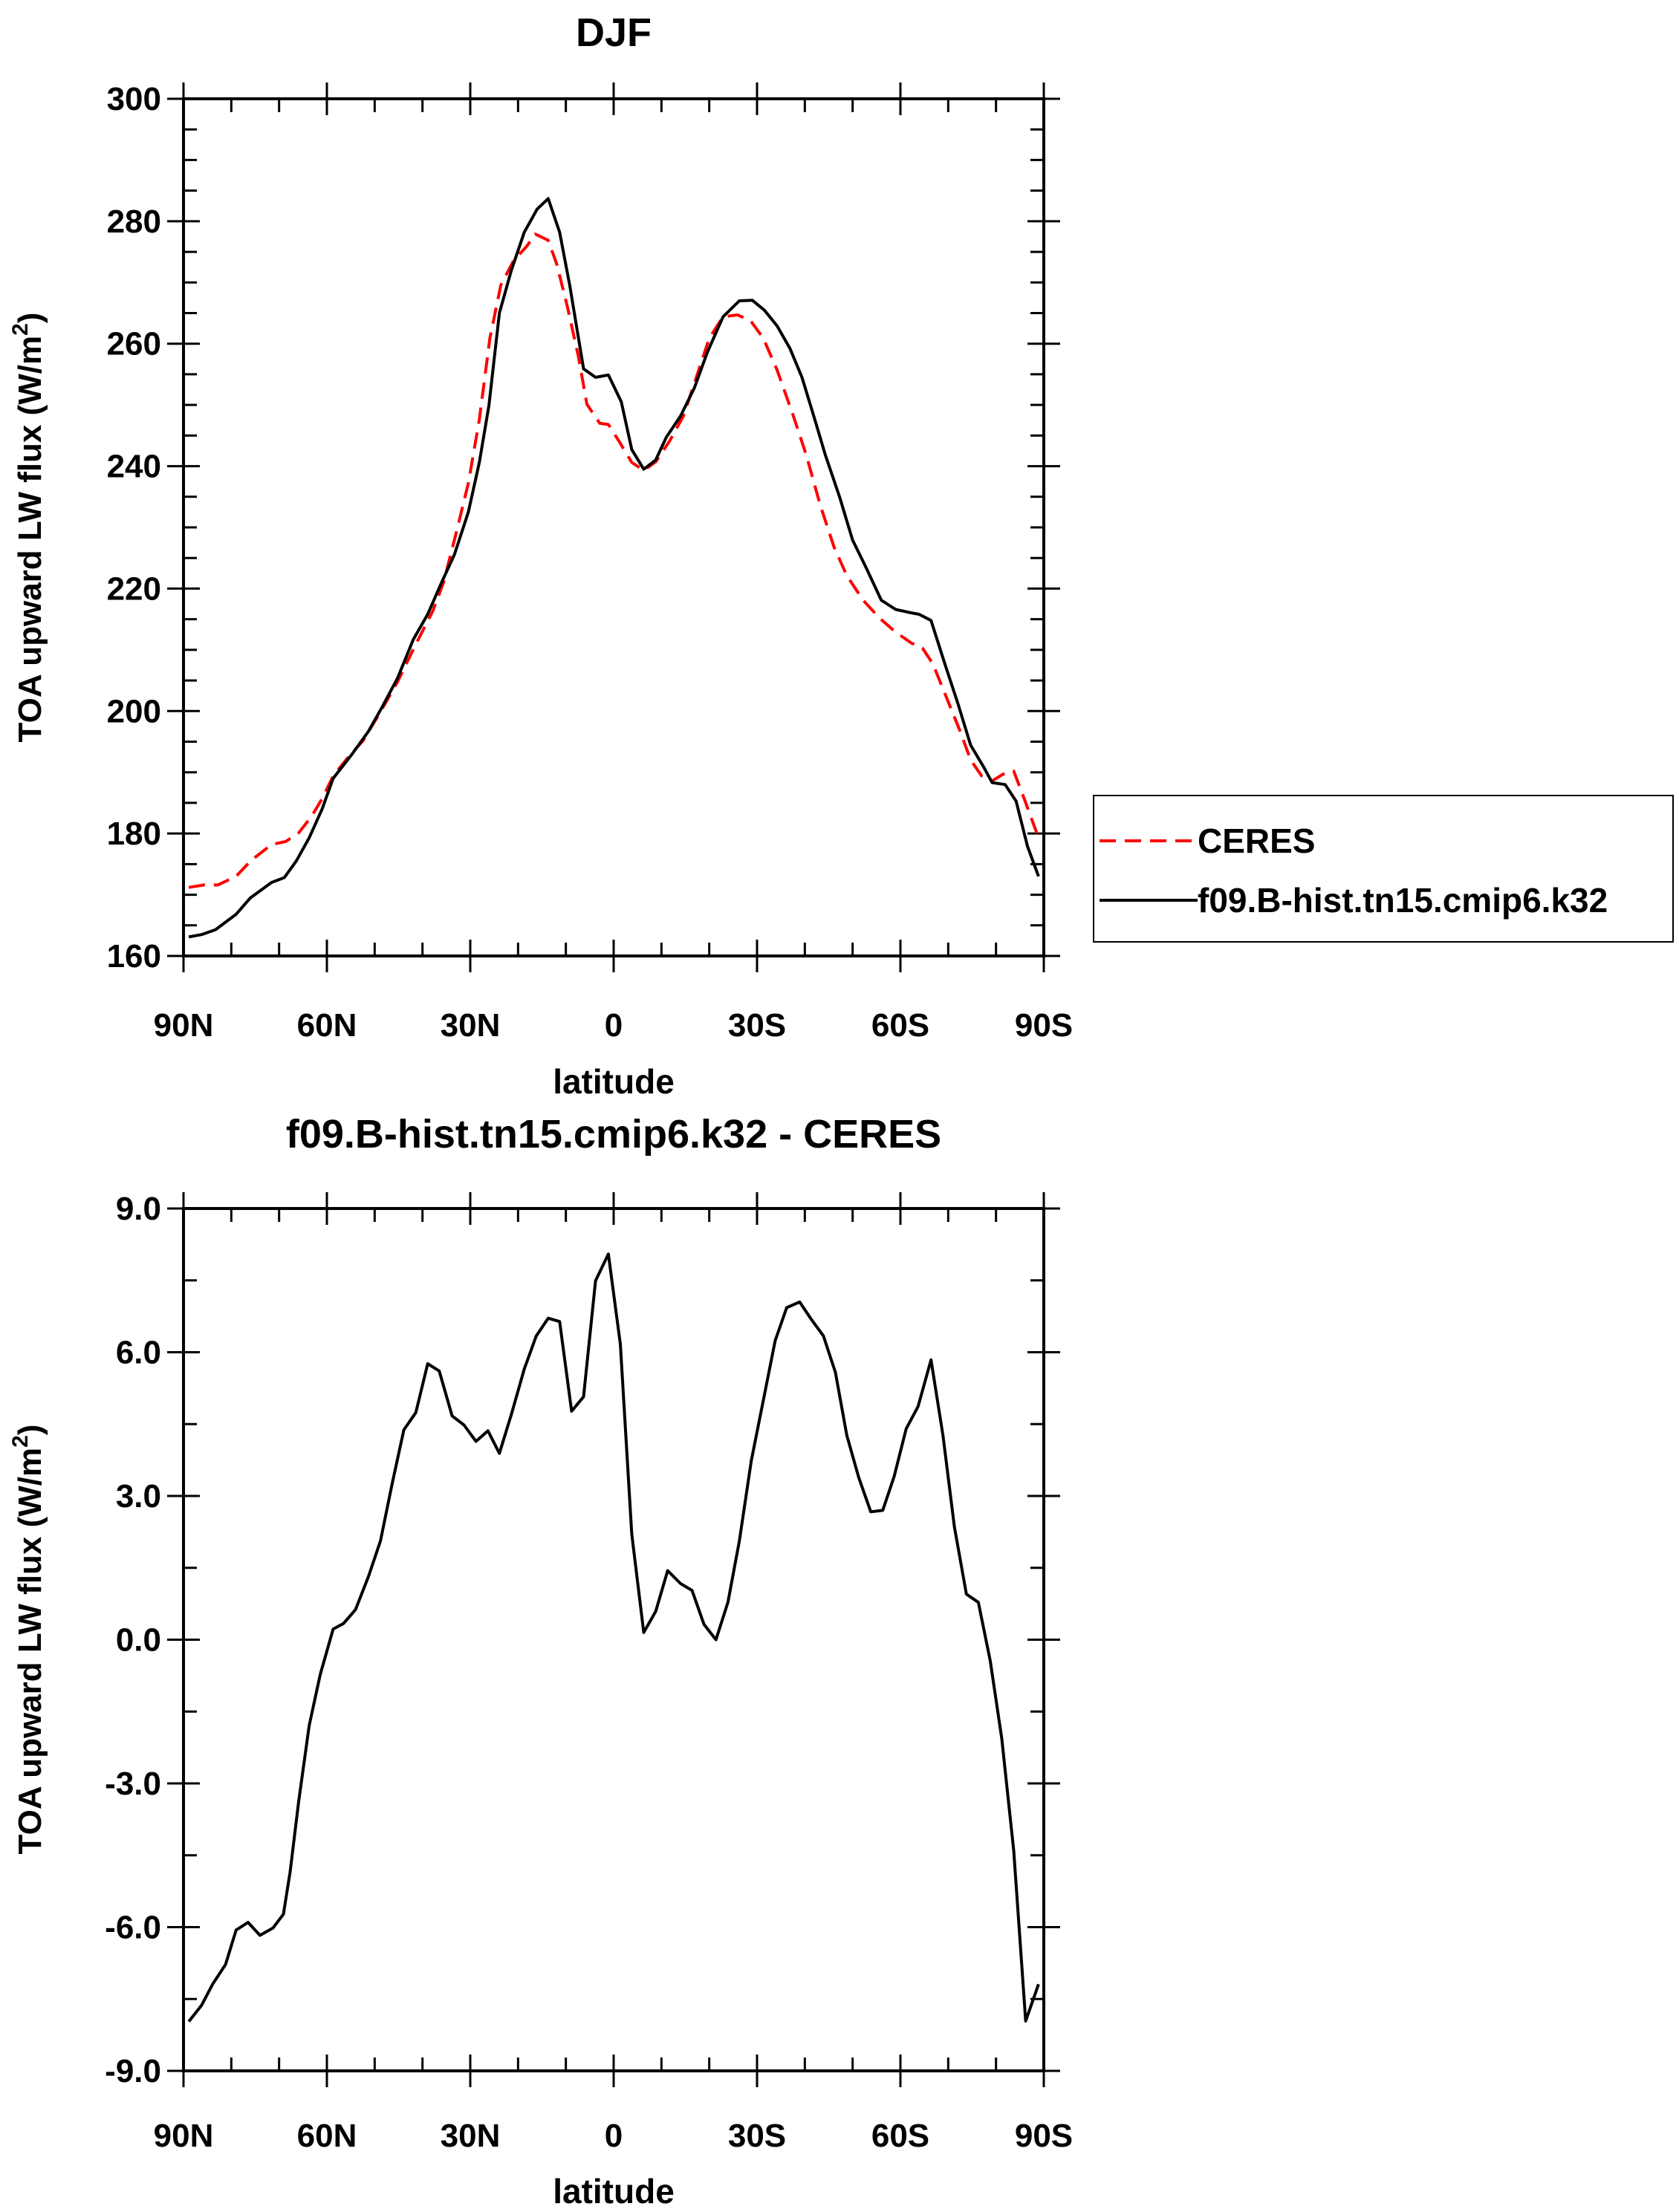 This screenshot has width=1679, height=2212. Describe the element at coordinates (134, 834) in the screenshot. I see `y-tick-label: 180` at that location.